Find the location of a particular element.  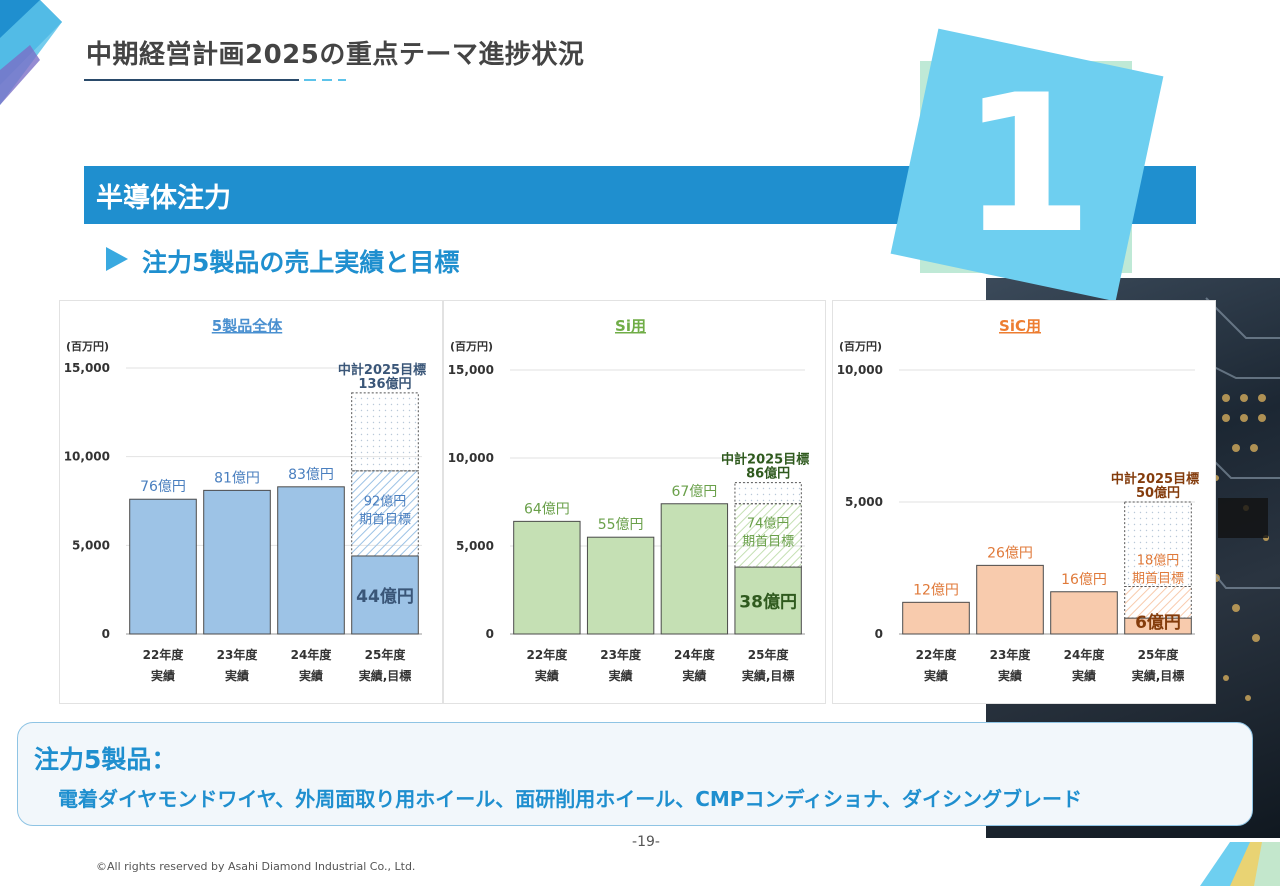

corner-decoration is located at coordinates (1240, 864).